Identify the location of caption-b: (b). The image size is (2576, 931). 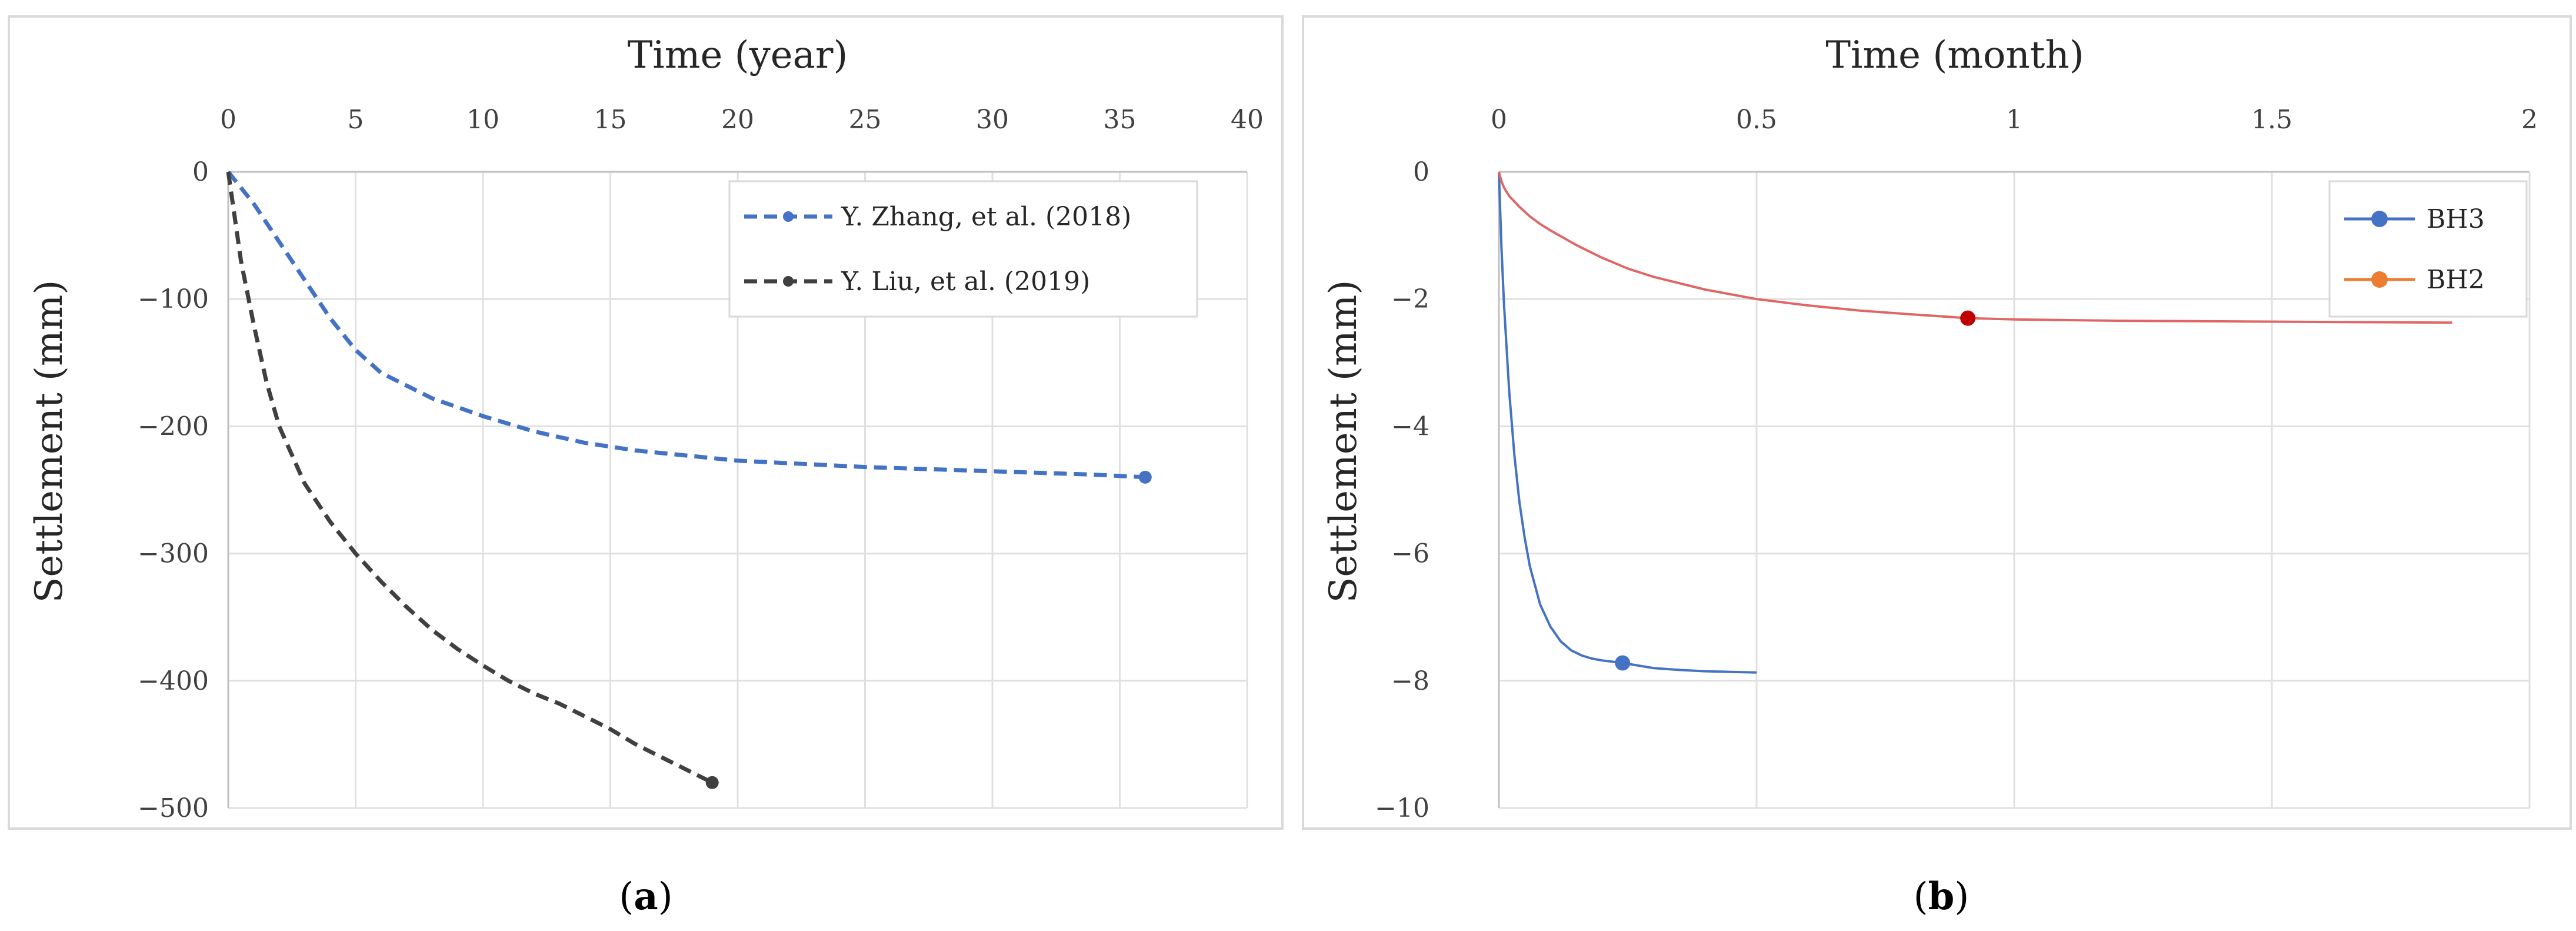
(1942, 897).